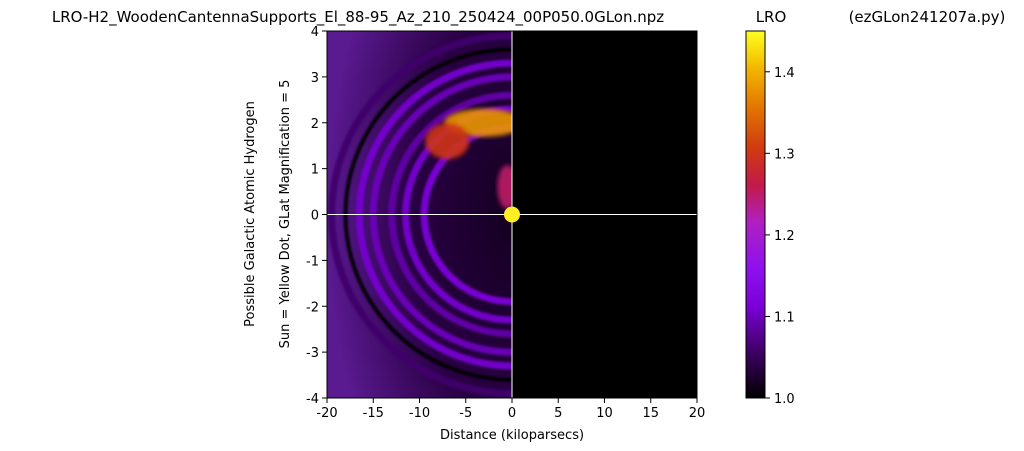  What do you see at coordinates (697, 413) in the screenshot?
I see `x-tick-label: 20` at bounding box center [697, 413].